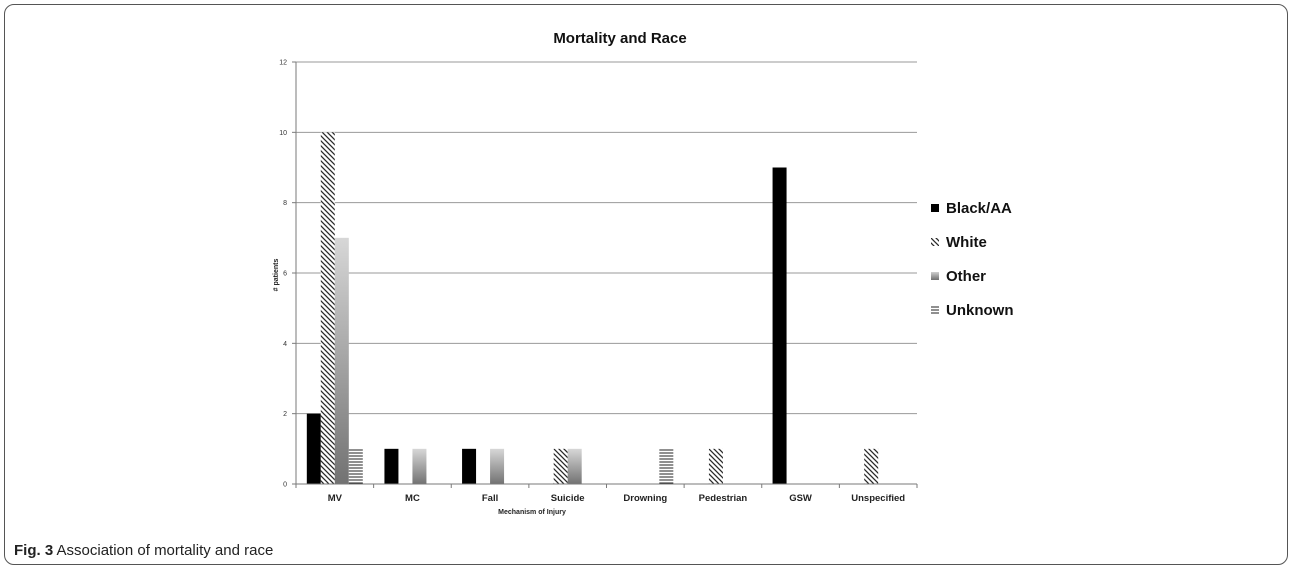 This screenshot has width=1295, height=571. I want to click on x-tick-label: Unspecified, so click(878, 498).